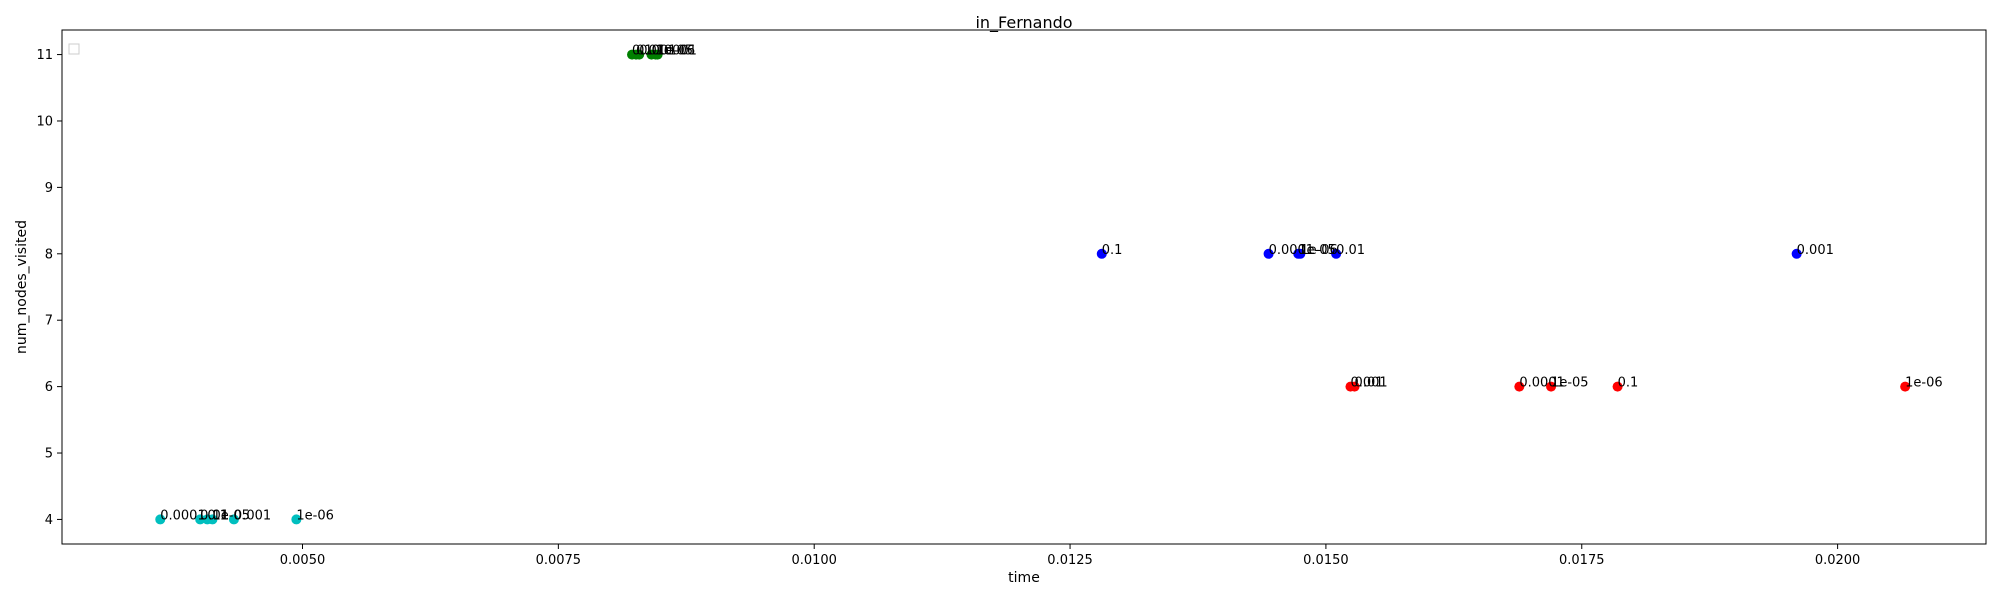 Image resolution: width=2000 pixels, height=604 pixels. What do you see at coordinates (49, 520) in the screenshot?
I see `y-tick-label: 4` at bounding box center [49, 520].